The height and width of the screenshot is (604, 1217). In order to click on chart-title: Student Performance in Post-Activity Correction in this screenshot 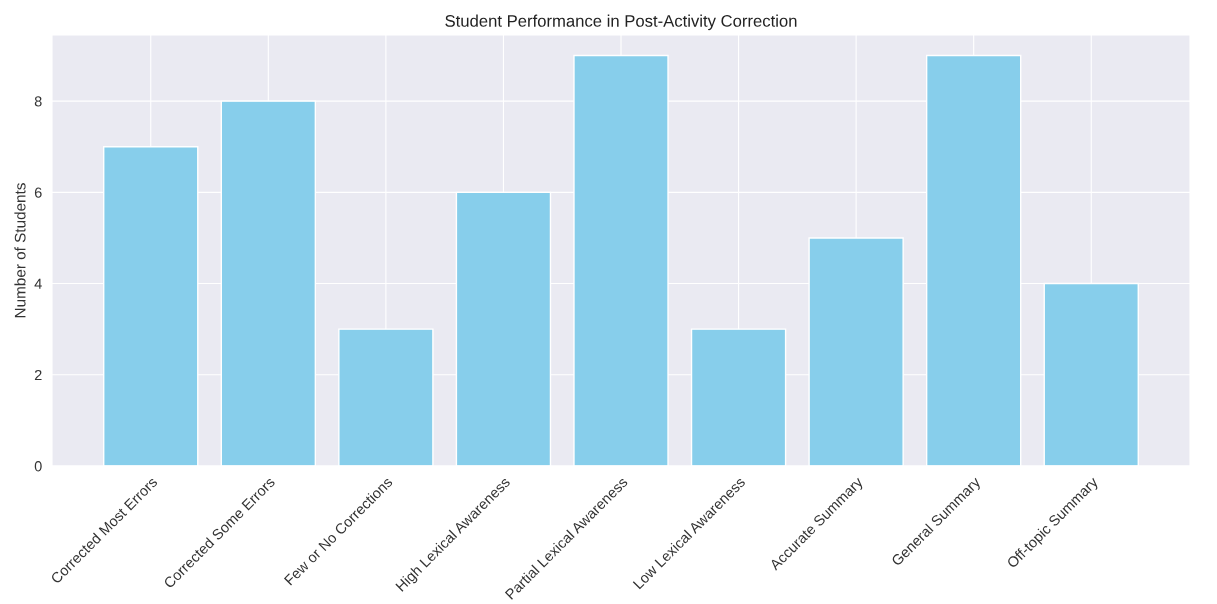, I will do `click(621, 22)`.